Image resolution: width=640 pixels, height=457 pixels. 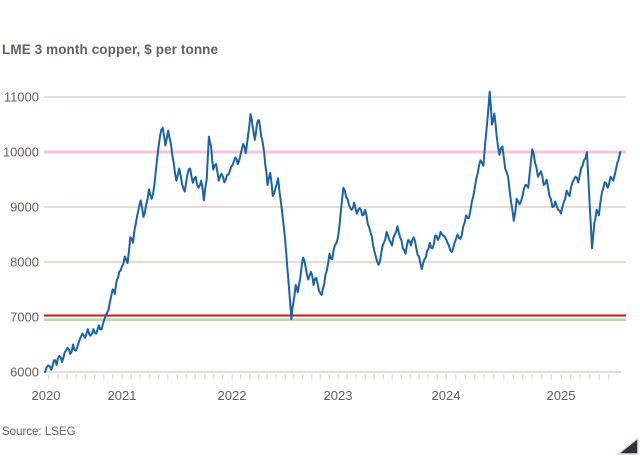 What do you see at coordinates (39, 432) in the screenshot?
I see `source-note: Source: LSEG` at bounding box center [39, 432].